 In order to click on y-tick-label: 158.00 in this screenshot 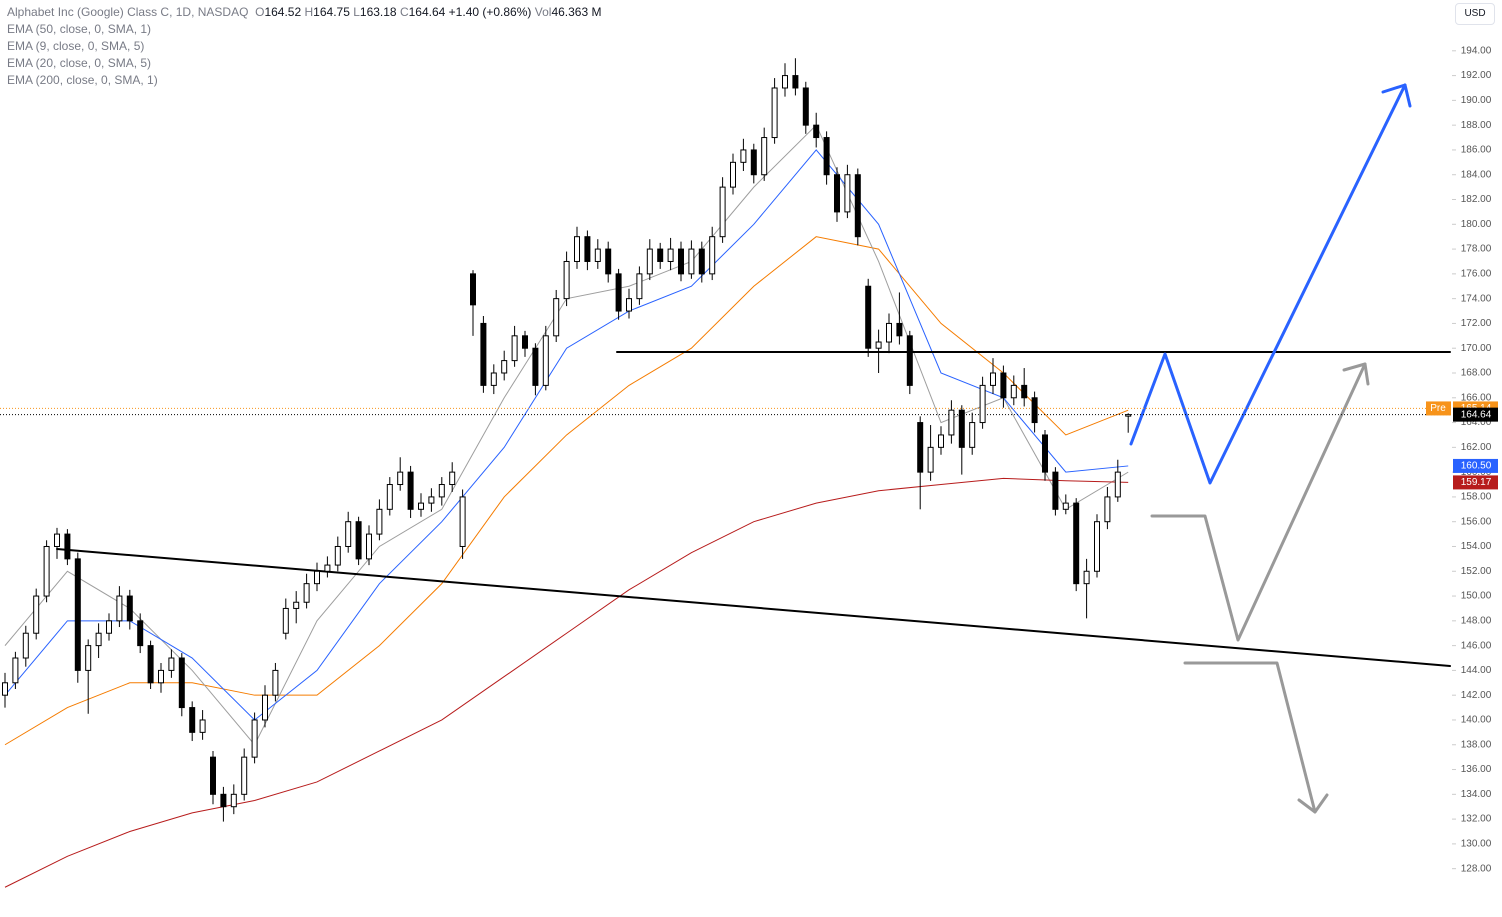, I will do `click(1476, 497)`.